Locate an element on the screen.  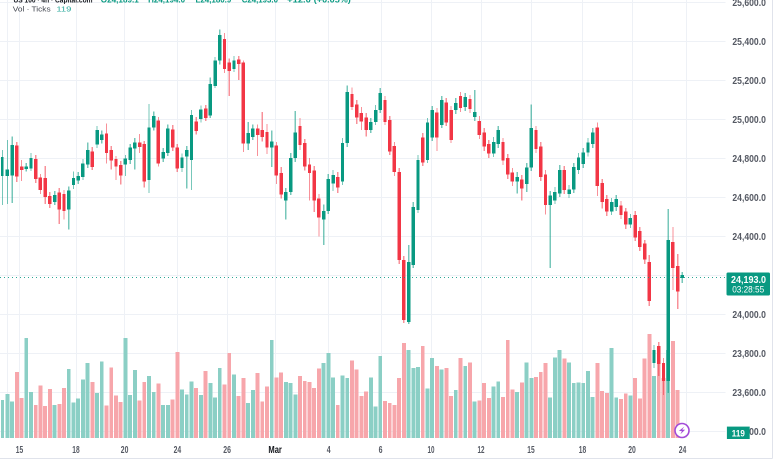
svg-text: 10 is located at coordinates (431, 450).